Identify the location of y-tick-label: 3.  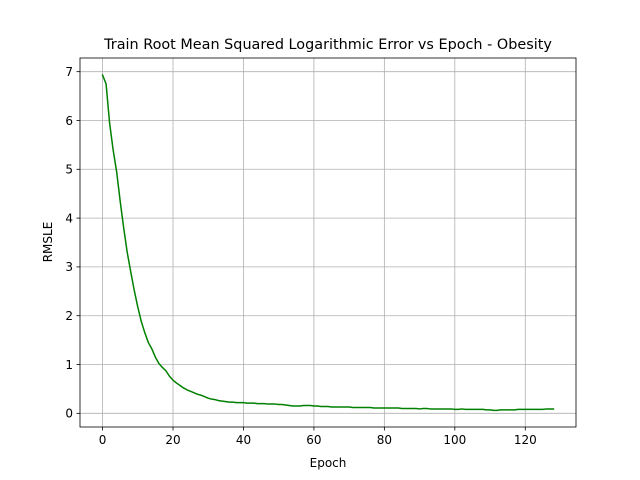
(69, 267).